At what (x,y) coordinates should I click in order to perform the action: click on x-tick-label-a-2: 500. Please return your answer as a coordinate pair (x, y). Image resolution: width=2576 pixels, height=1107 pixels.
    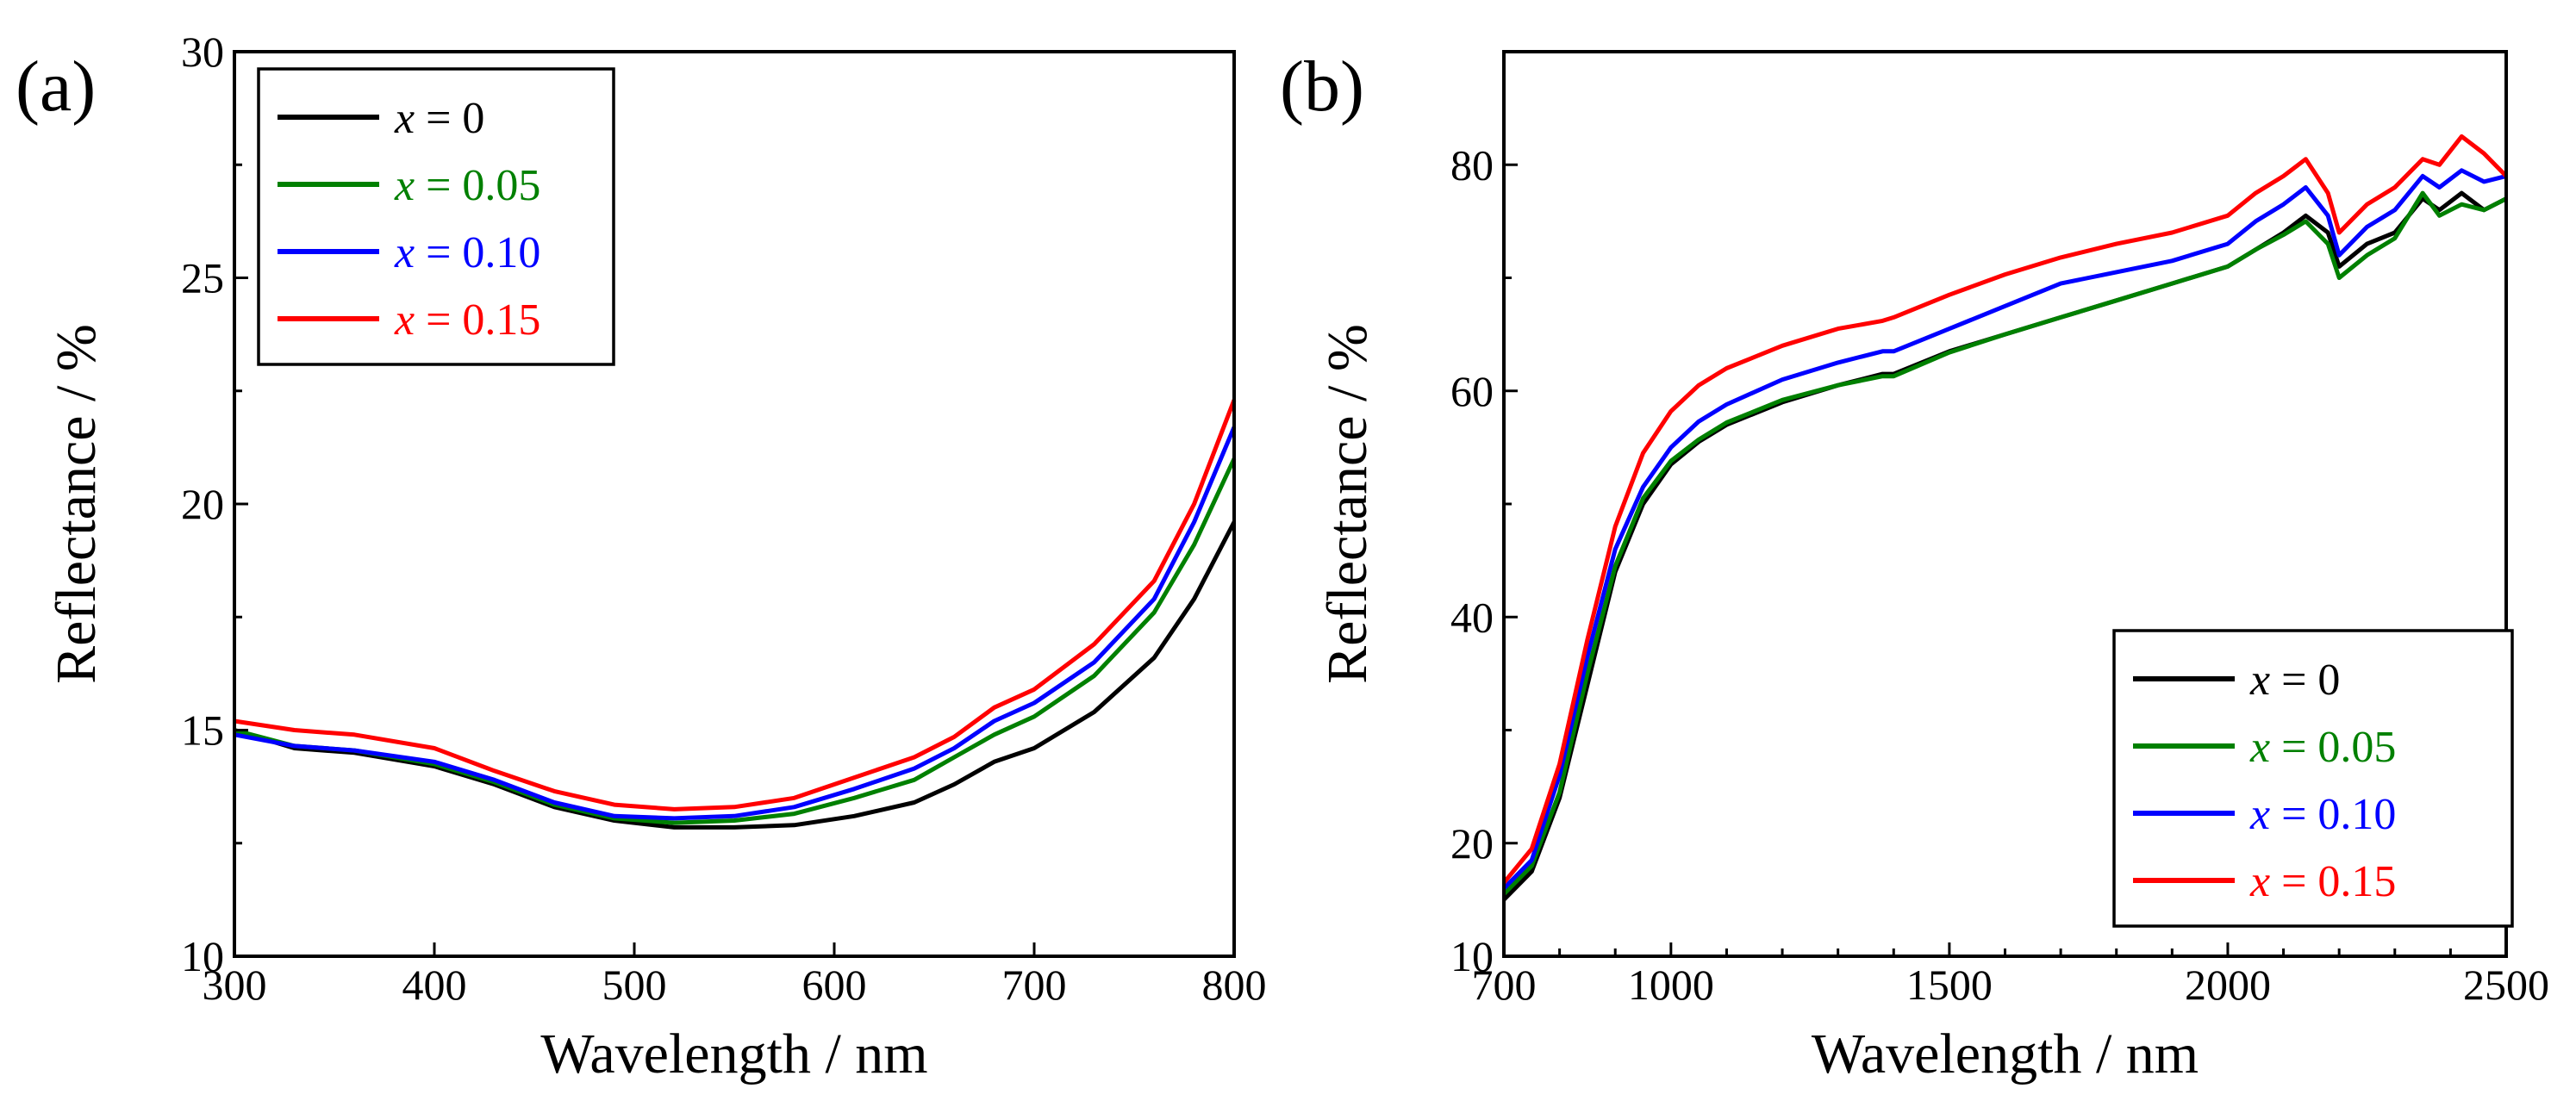
    Looking at the image, I should click on (634, 985).